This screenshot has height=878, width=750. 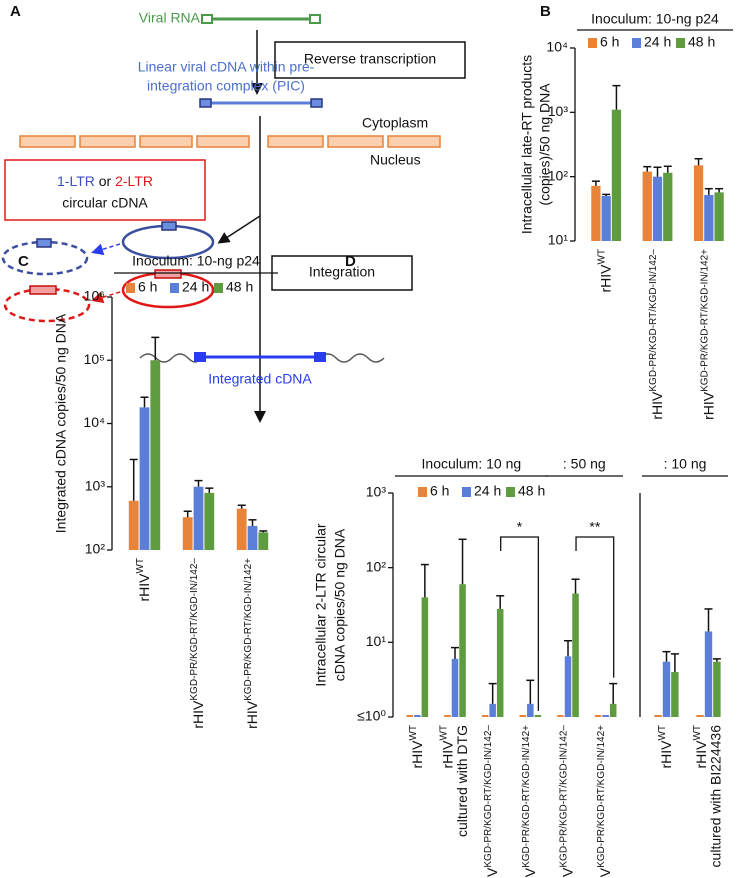 What do you see at coordinates (594, 527) in the screenshot?
I see `significance-label: **` at bounding box center [594, 527].